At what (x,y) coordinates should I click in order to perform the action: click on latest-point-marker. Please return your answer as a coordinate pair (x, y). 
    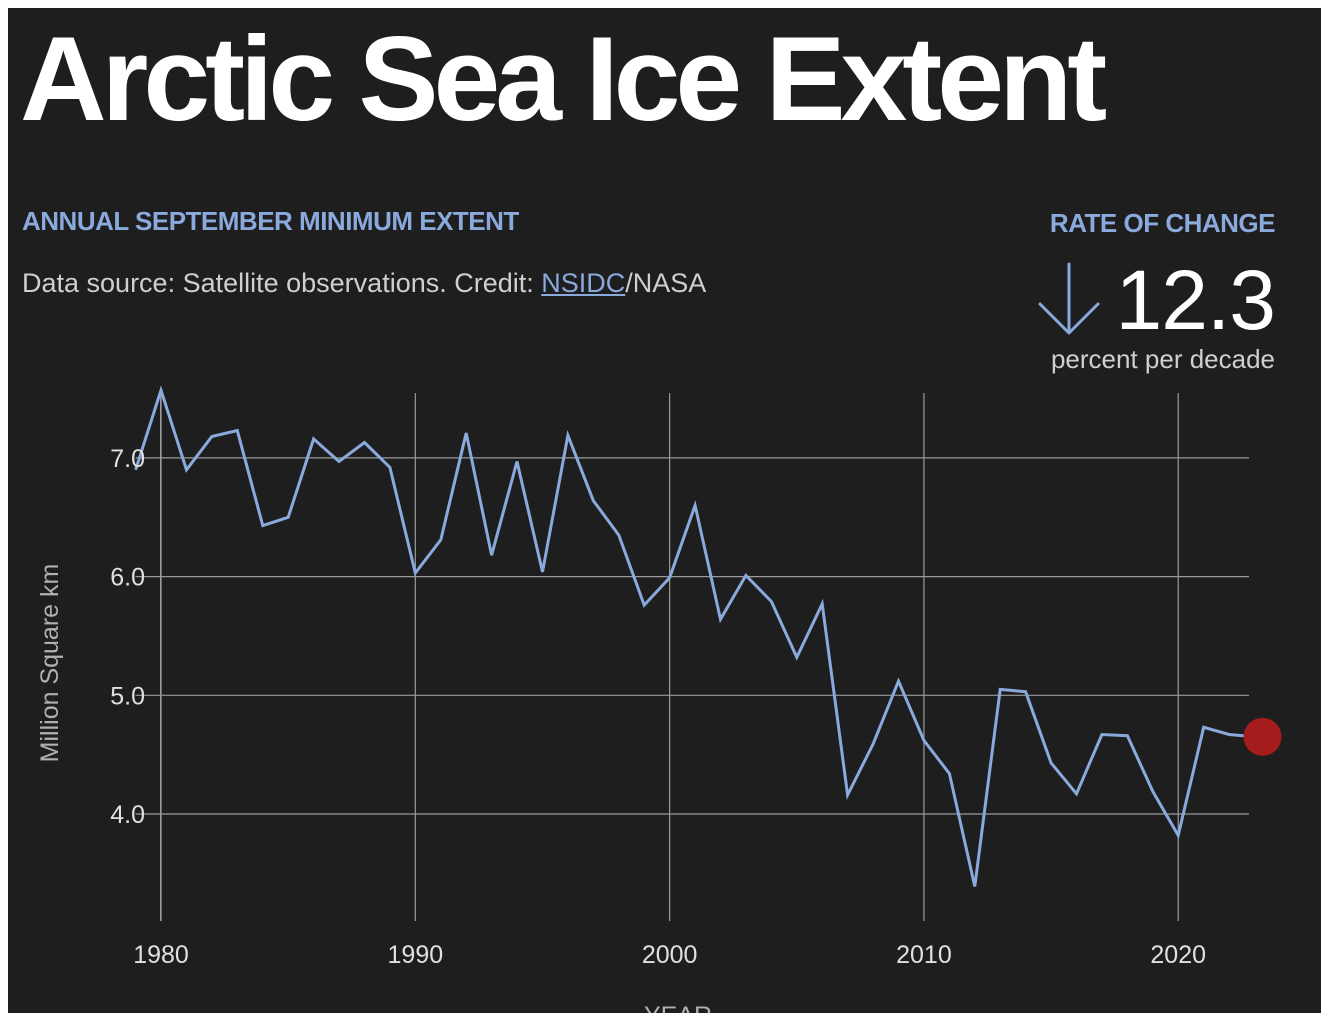
    Looking at the image, I should click on (1262, 736).